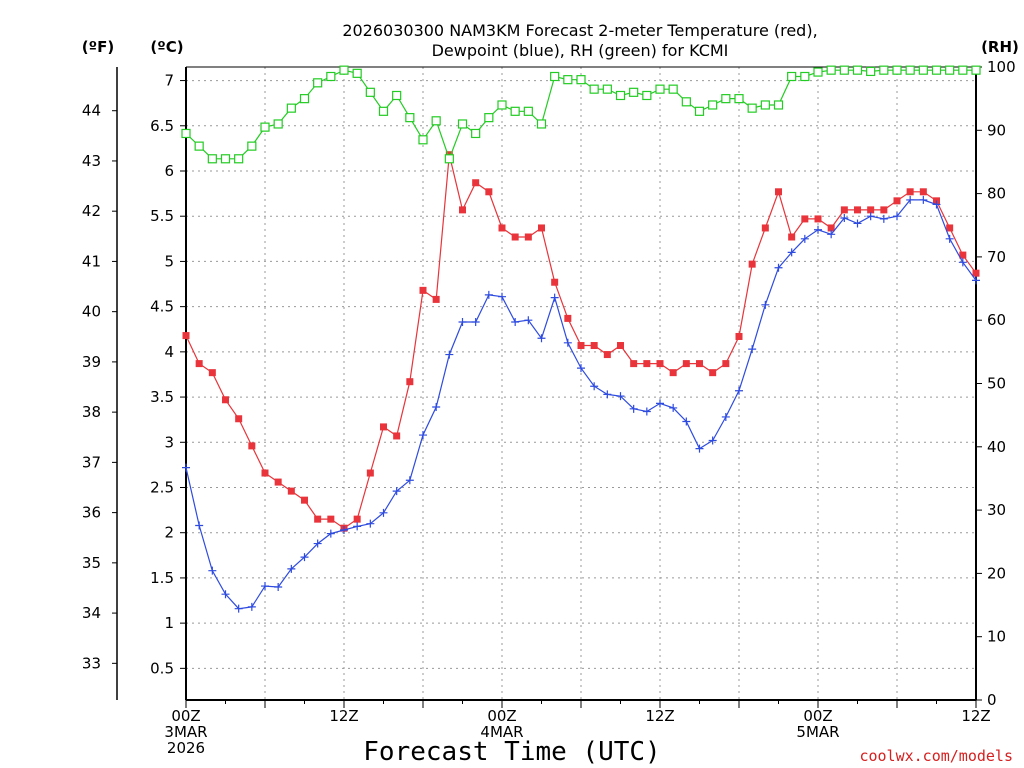 This screenshot has width=1024, height=768. What do you see at coordinates (1000, 47) in the screenshot?
I see `rh-unit-label: (RH)` at bounding box center [1000, 47].